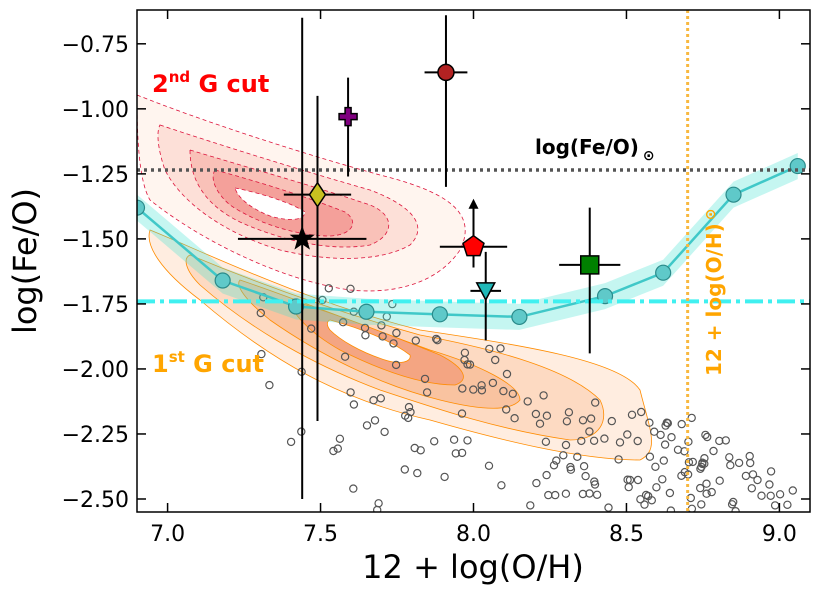  What do you see at coordinates (587, 147) in the screenshot?
I see `solar-fe-o-text: log(Fe/O)` at bounding box center [587, 147].